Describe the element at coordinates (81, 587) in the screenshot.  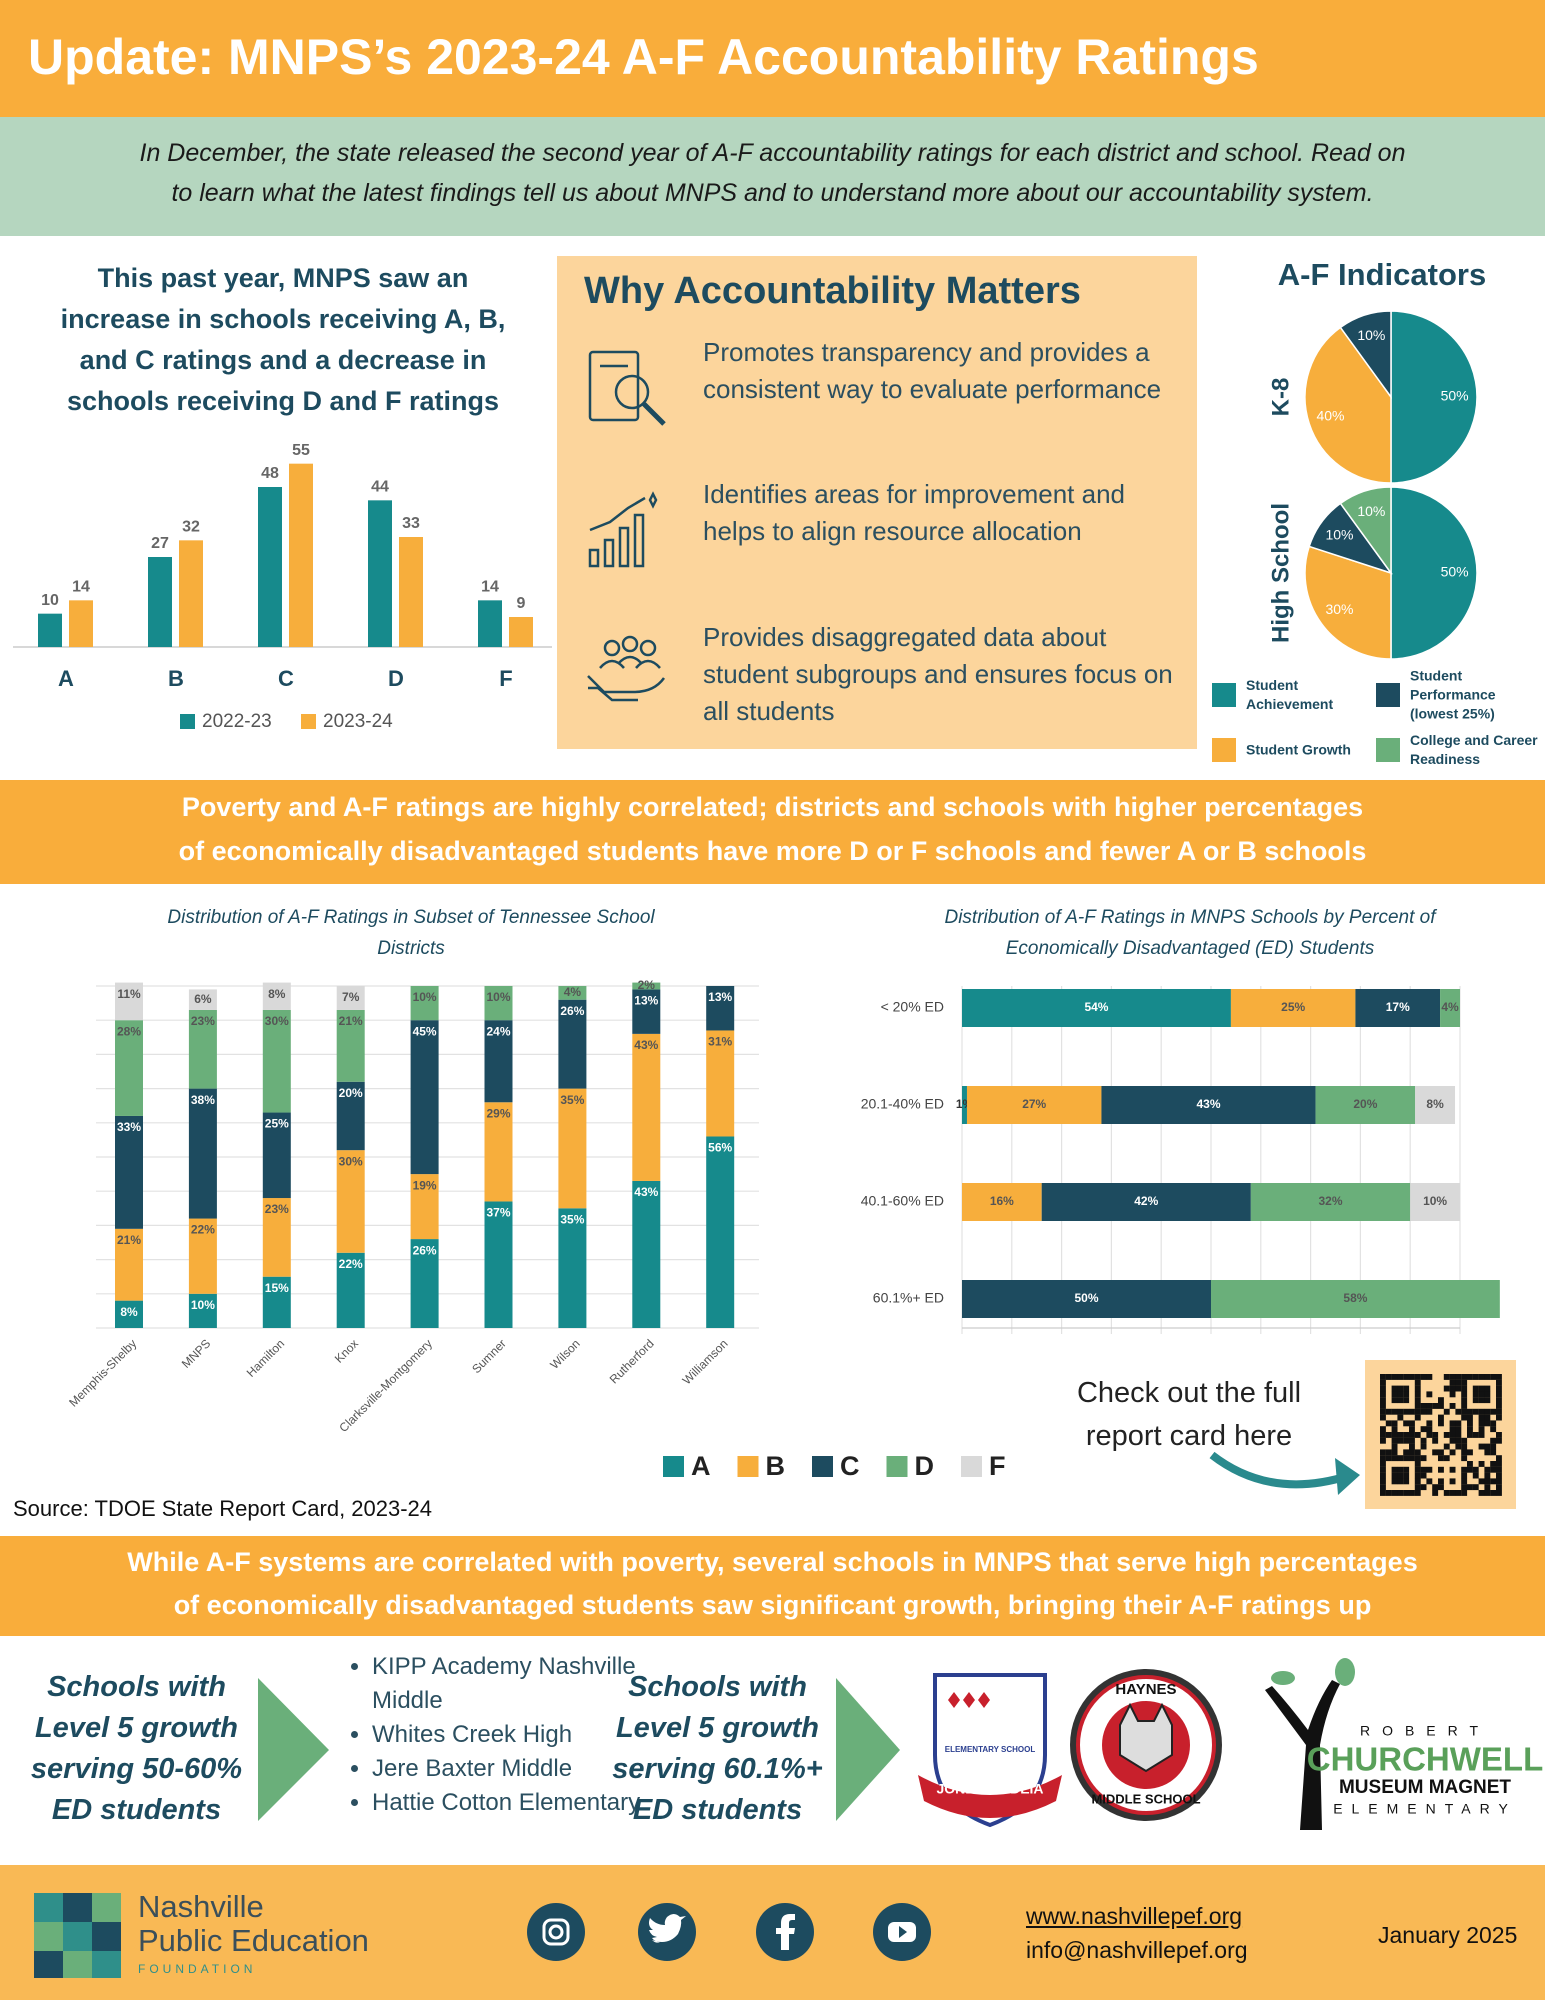
I see `data-label: 14` at that location.